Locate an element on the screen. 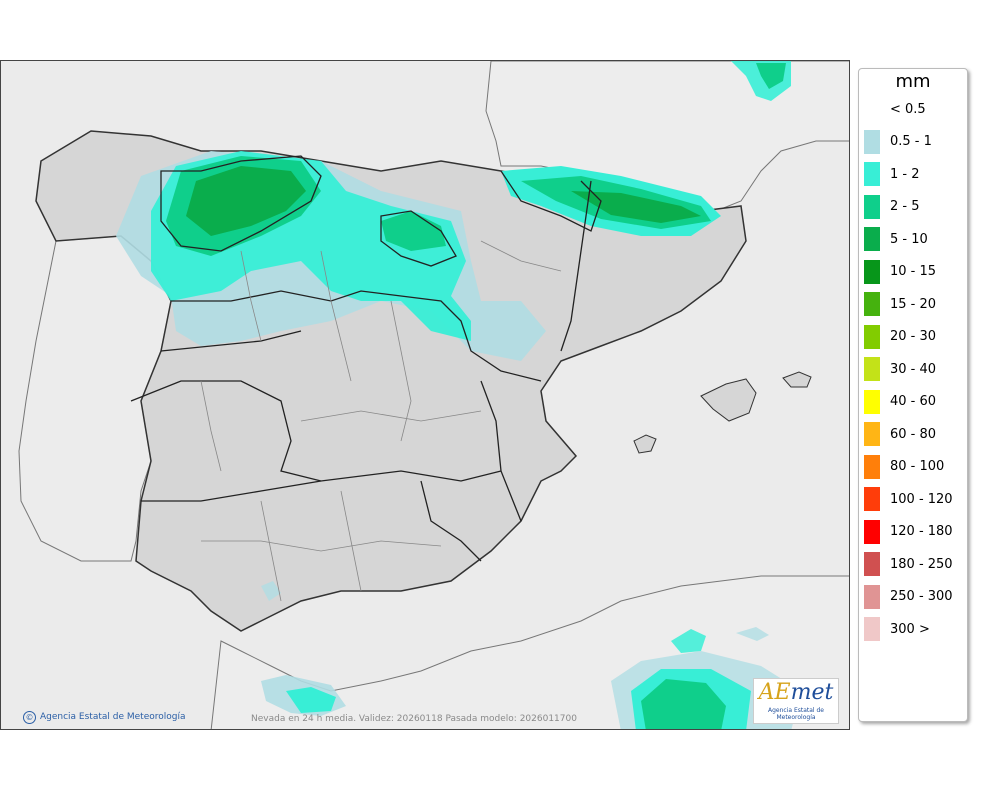  legend-item: 40 - 60 is located at coordinates (900, 401).